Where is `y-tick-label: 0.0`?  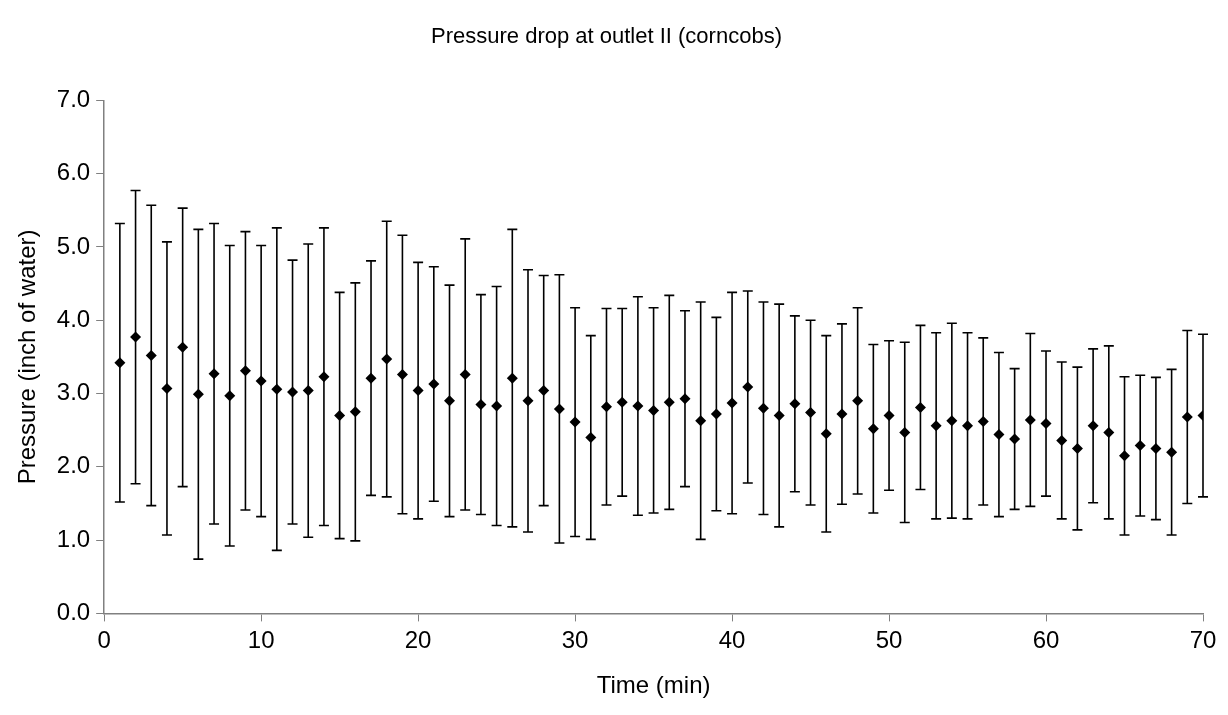 y-tick-label: 0.0 is located at coordinates (73, 612).